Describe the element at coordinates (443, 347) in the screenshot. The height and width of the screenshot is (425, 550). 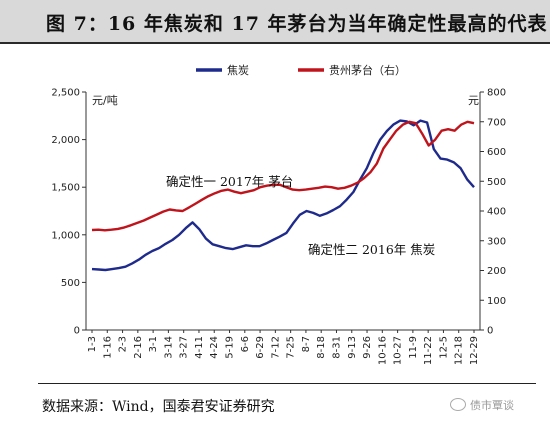
I see `x-tick-label: 12-5` at that location.